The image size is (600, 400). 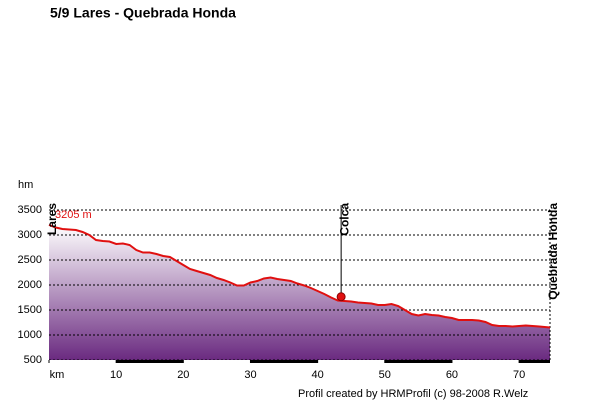 I want to click on y-tick-label: 2000, so click(x=30, y=285).